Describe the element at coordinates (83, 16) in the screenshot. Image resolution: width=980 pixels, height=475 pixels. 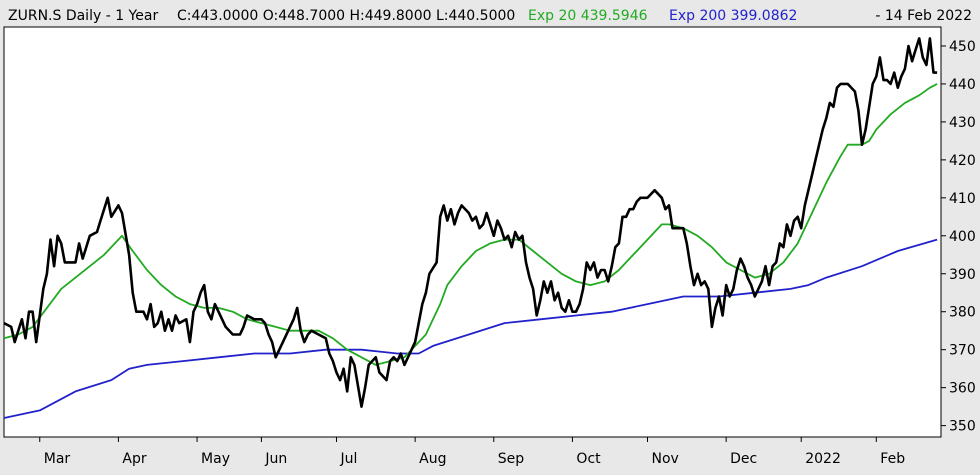
I see `symbol-label: ZURN.S Daily - 1 Year` at that location.